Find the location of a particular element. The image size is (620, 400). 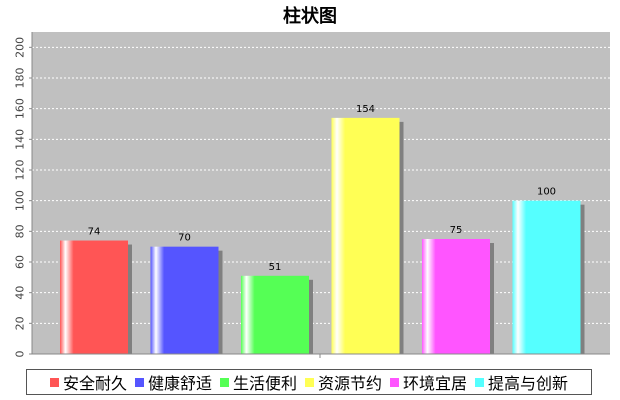

legend-item: 安全耐久 is located at coordinates (88, 382).